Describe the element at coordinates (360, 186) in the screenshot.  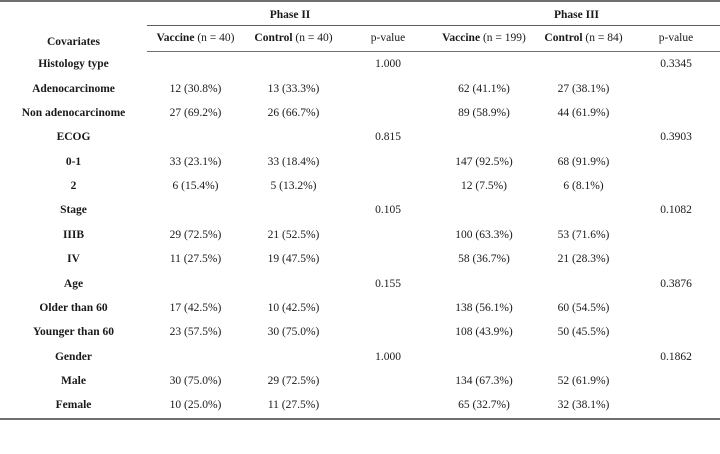
I see `table-row: 2 6 (15.4%) 5 (13.2%) 12 (7.5%) 6 (8.1%)` at that location.